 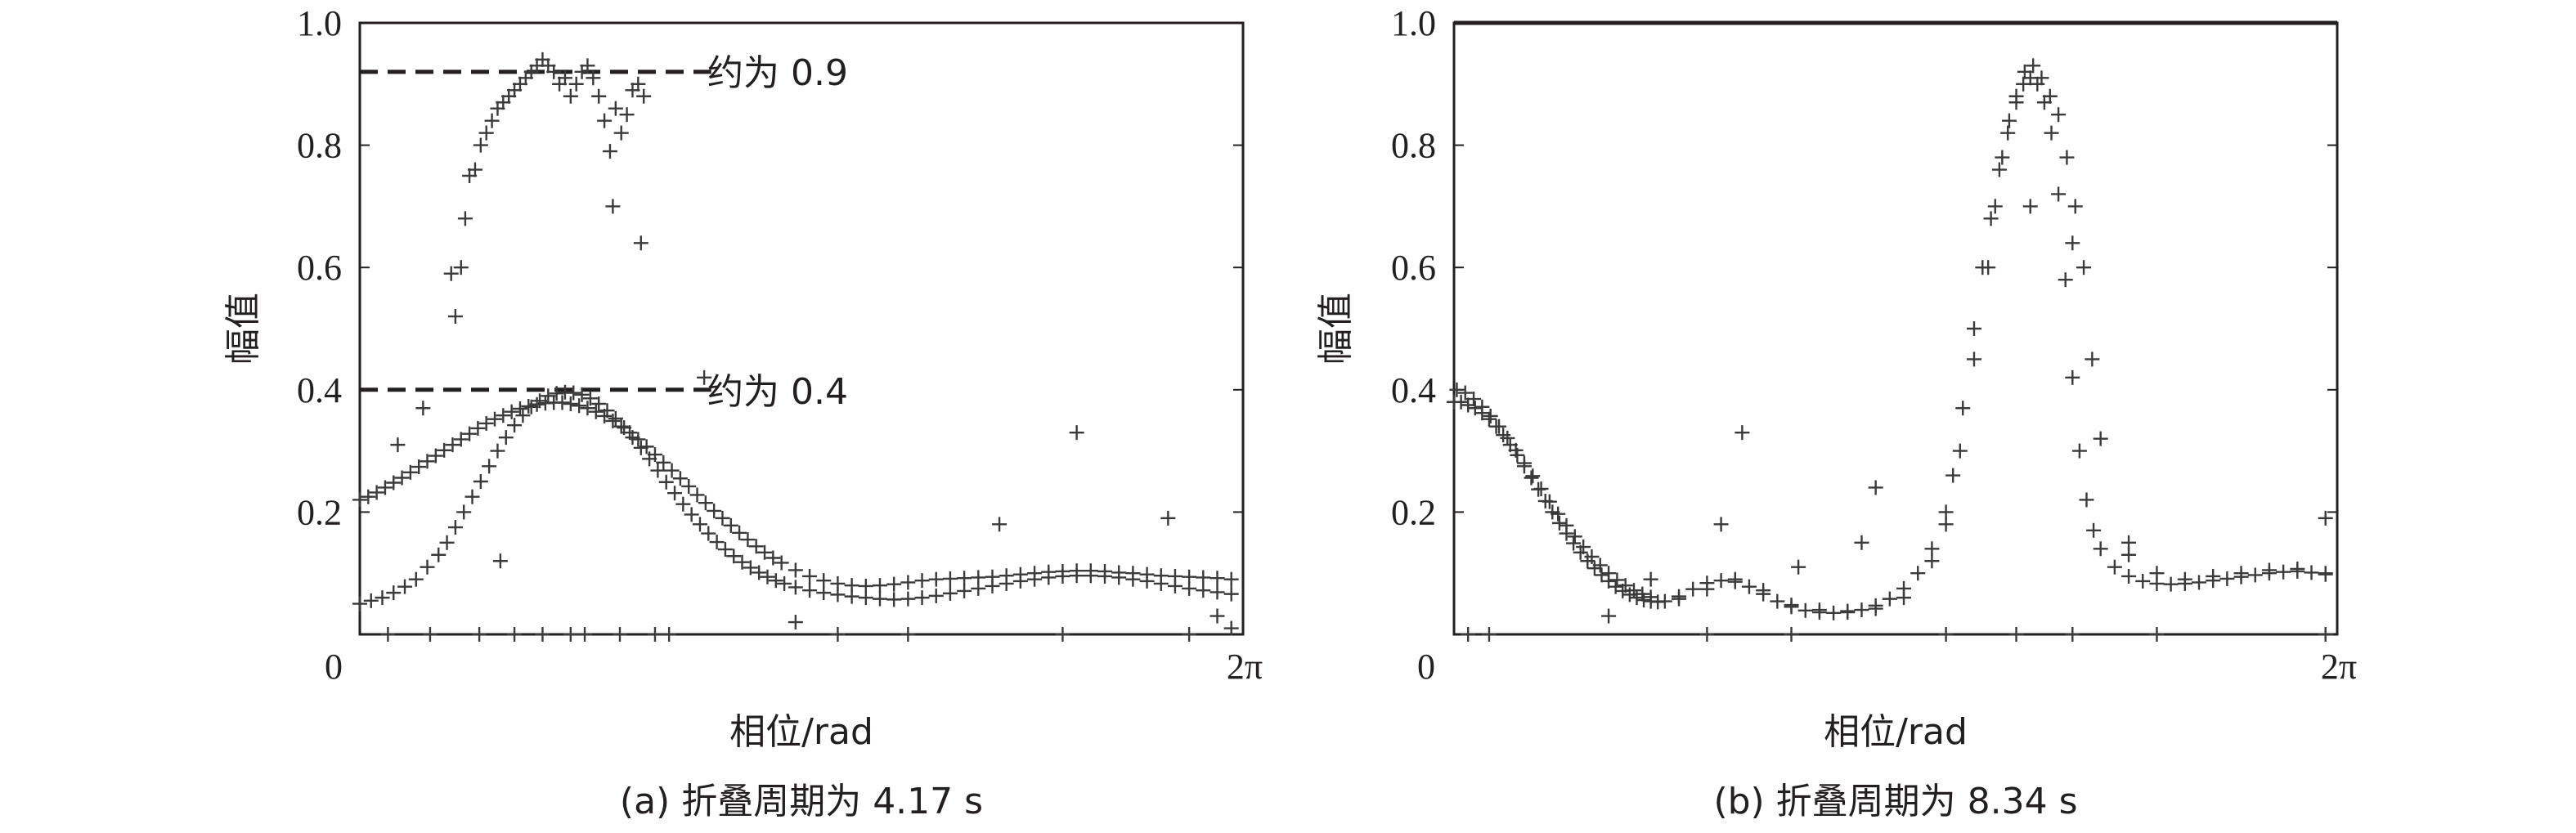 I want to click on x-axis-label-a: 相位/rad, so click(x=801, y=732).